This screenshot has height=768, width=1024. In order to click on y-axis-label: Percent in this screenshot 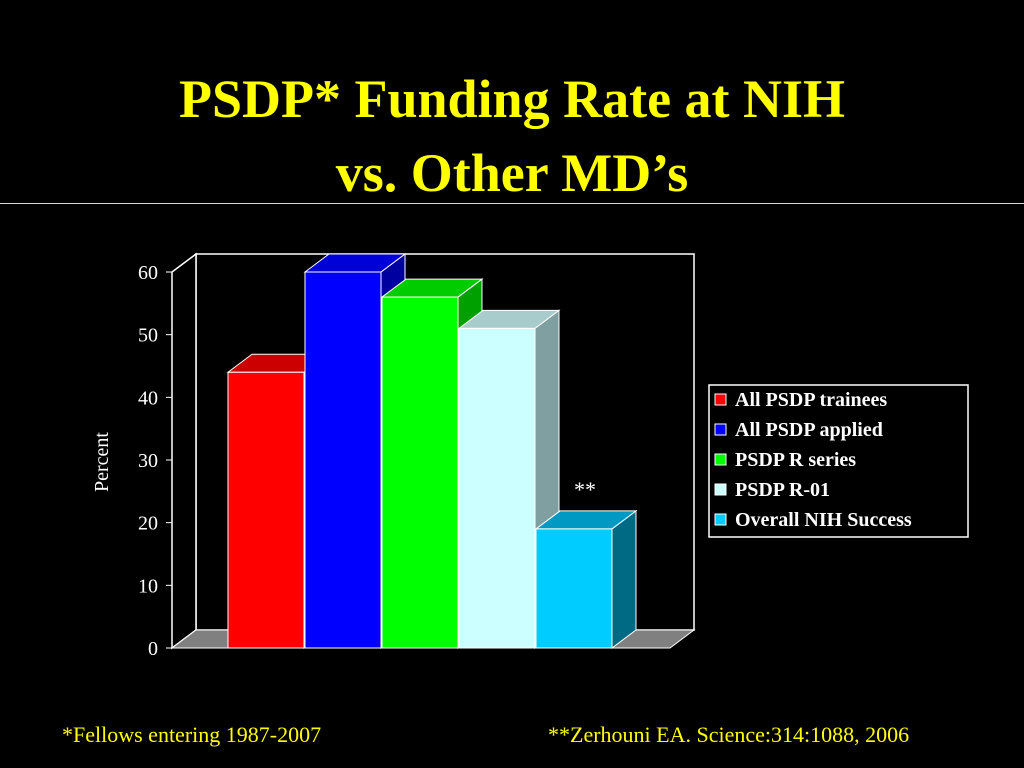, I will do `click(102, 462)`.